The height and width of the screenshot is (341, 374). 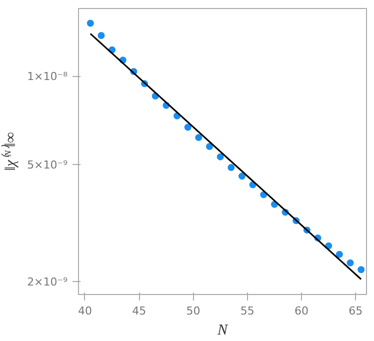 What do you see at coordinates (247, 311) in the screenshot?
I see `x-tick-label: 55` at bounding box center [247, 311].